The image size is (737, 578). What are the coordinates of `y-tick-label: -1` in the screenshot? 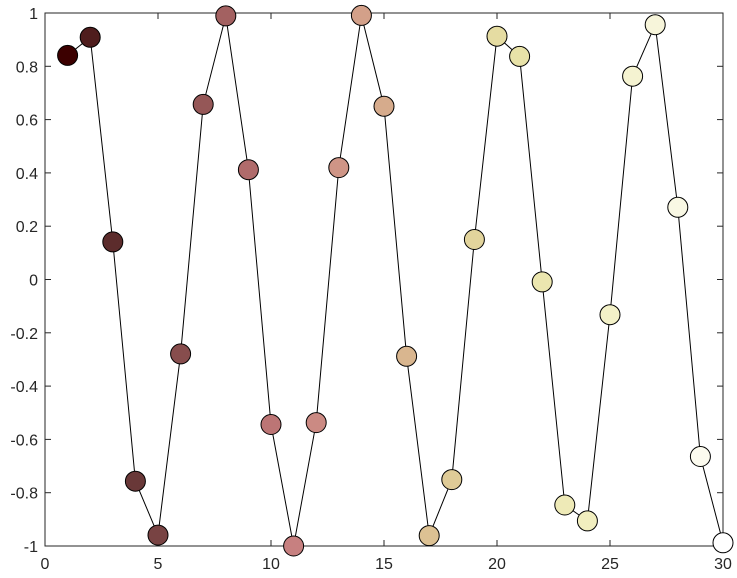 It's located at (31, 547).